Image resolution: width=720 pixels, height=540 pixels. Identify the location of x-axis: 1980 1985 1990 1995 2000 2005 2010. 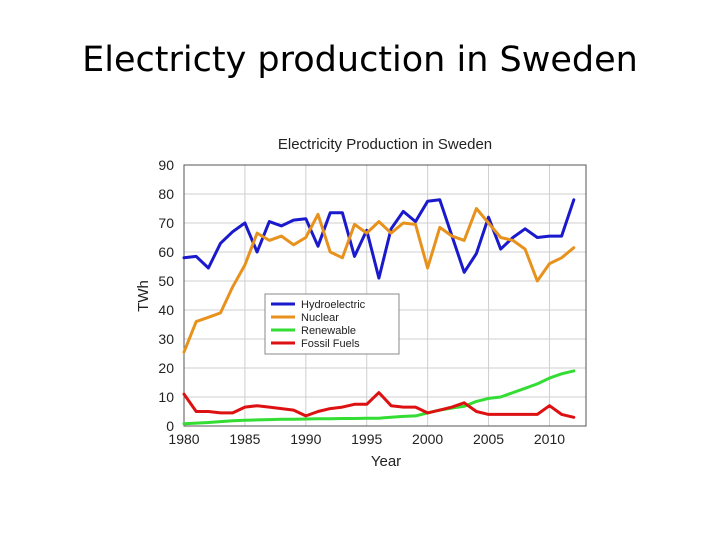
(366, 439).